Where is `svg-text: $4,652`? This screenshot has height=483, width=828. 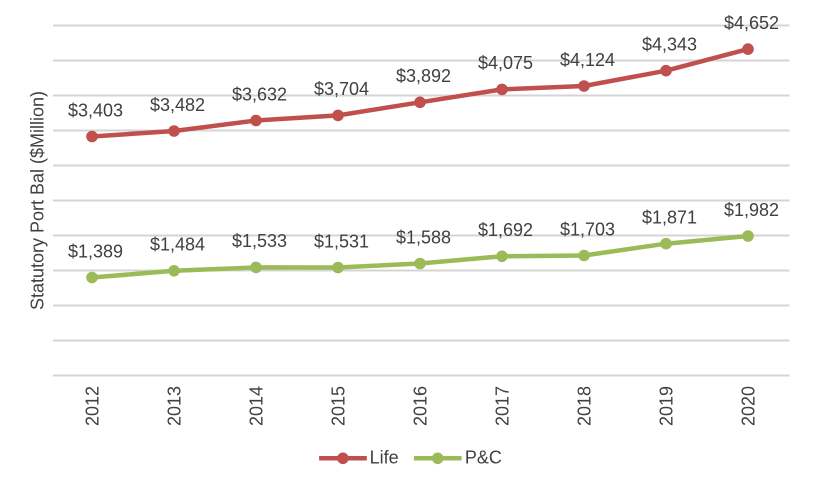
svg-text: $4,652 is located at coordinates (751, 23).